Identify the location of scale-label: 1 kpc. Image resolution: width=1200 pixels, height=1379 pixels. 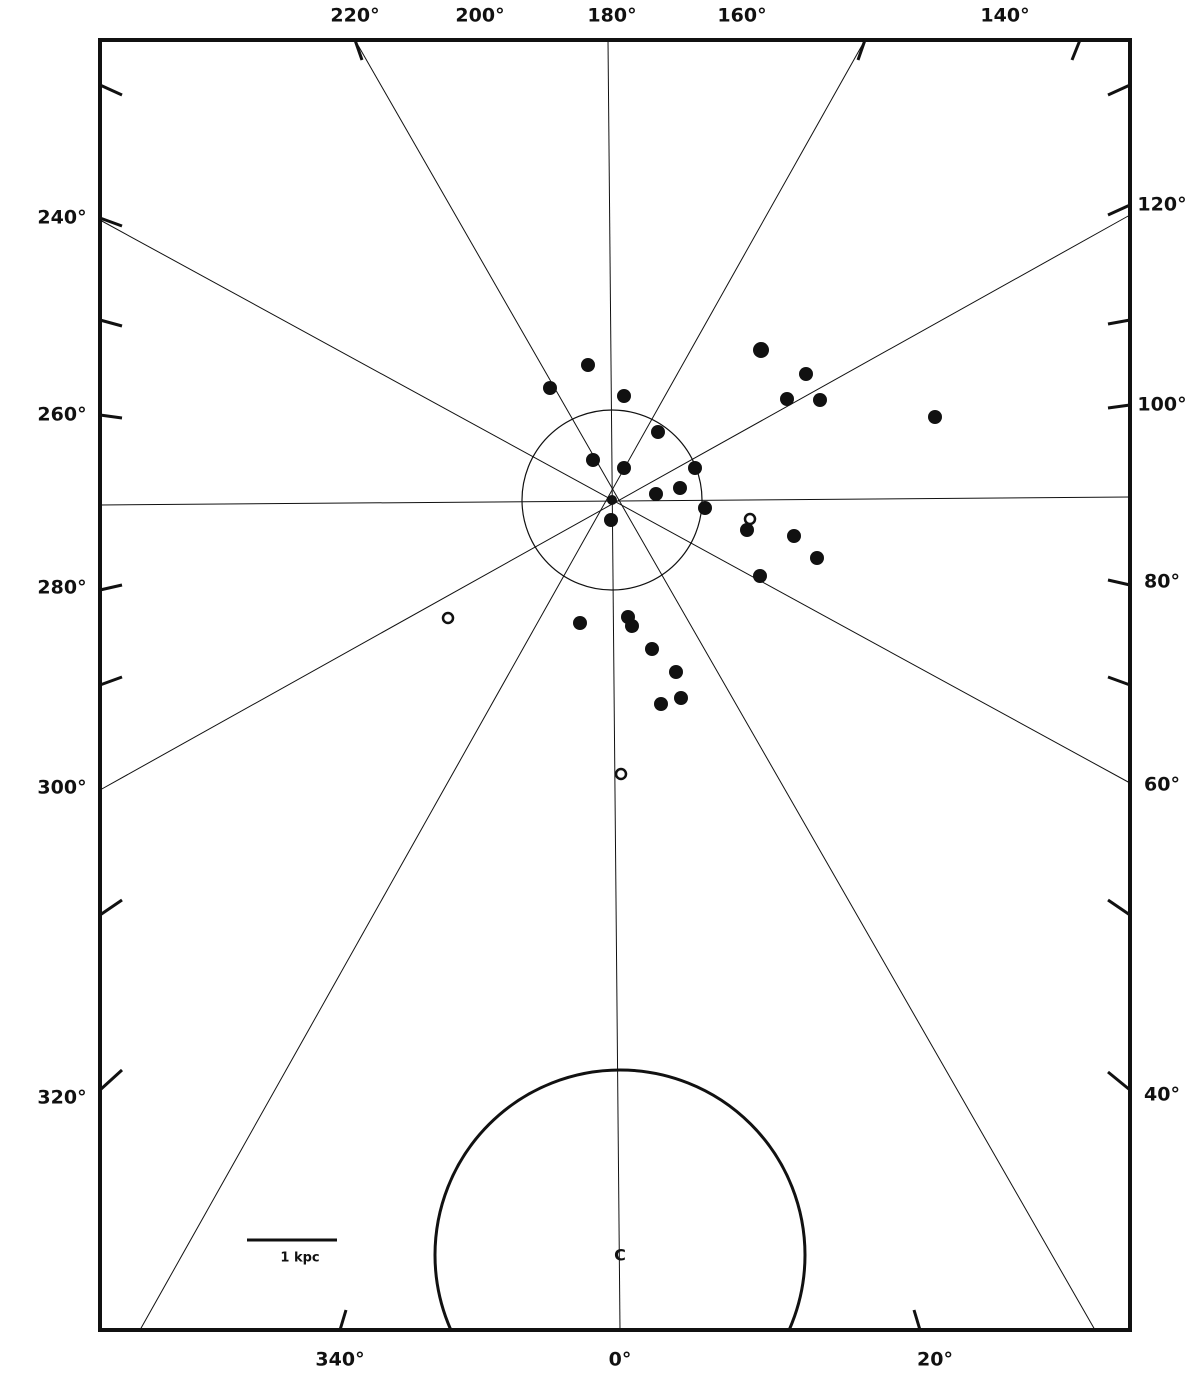
(299, 1258).